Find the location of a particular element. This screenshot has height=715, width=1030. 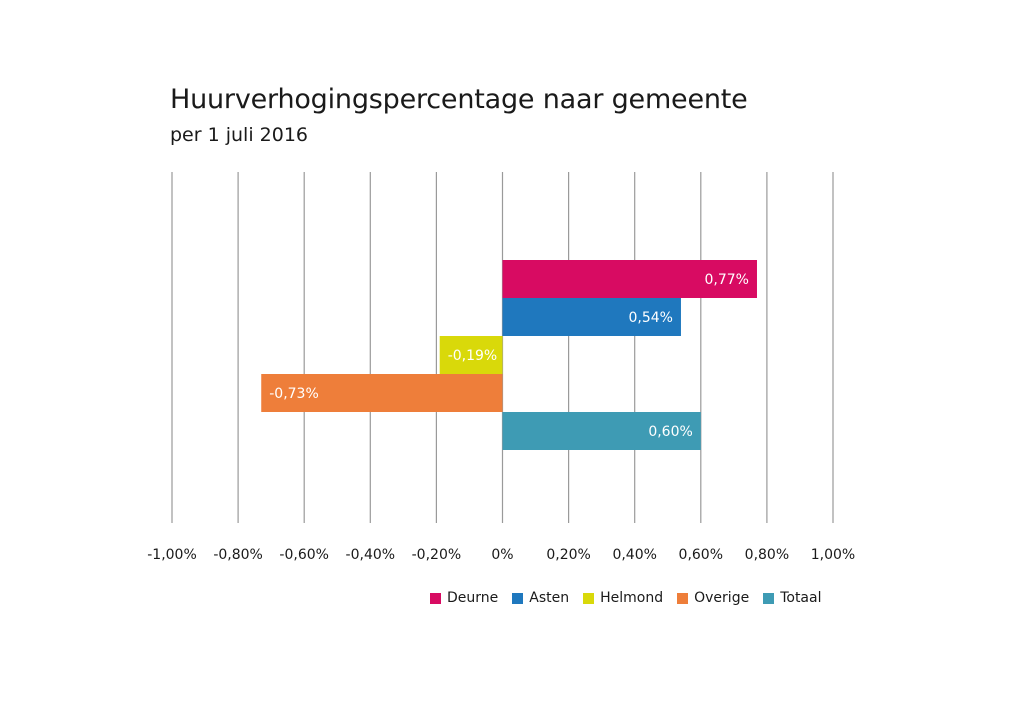

legend-label: Helmond is located at coordinates (632, 598).